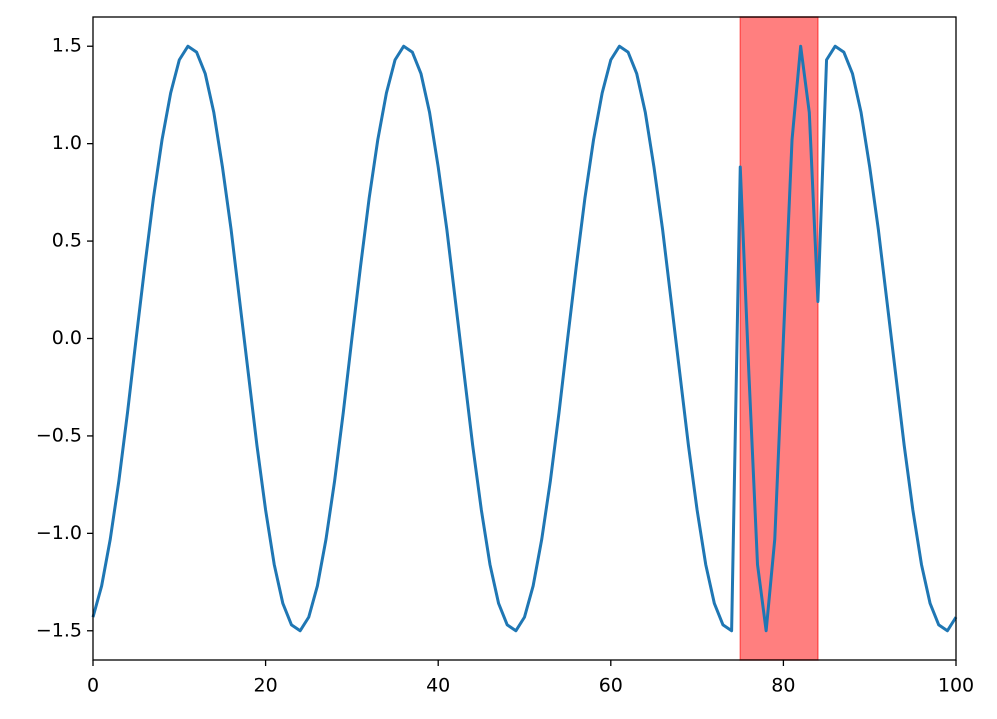  Describe the element at coordinates (59, 533) in the screenshot. I see `y-tick-label: −1.0` at that location.